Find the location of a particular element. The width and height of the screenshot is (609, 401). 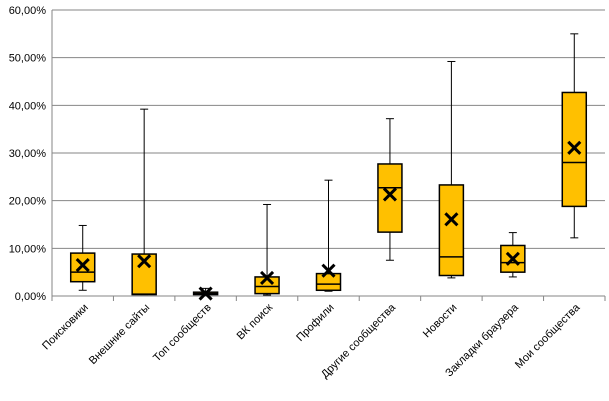

x-category-label: Топ сообществ is located at coordinates (182, 333).